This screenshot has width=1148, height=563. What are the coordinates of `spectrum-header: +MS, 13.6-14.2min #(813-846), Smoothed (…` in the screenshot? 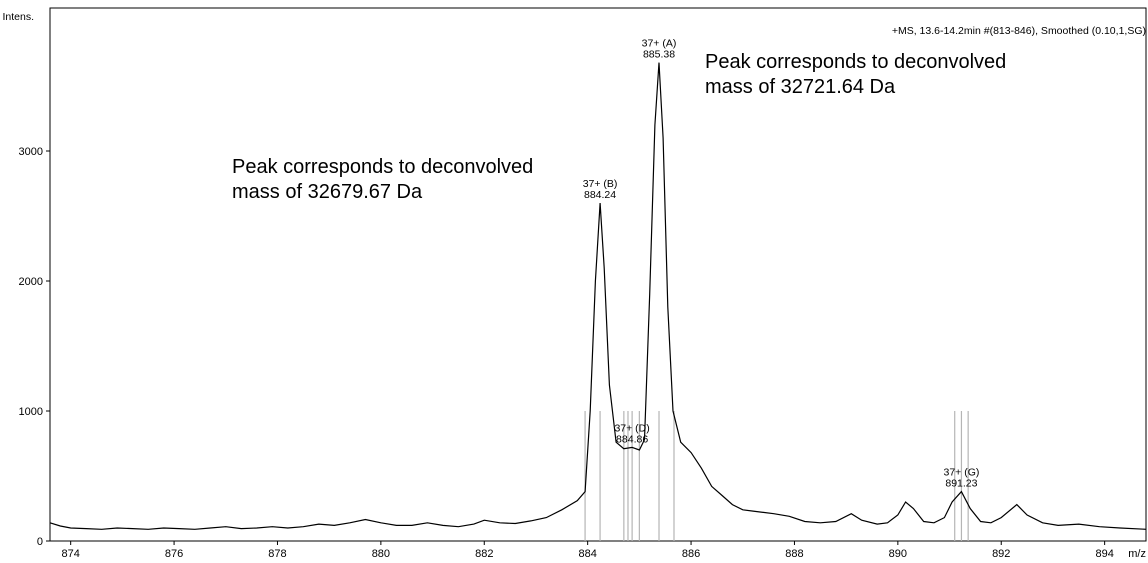 It's located at (1019, 31).